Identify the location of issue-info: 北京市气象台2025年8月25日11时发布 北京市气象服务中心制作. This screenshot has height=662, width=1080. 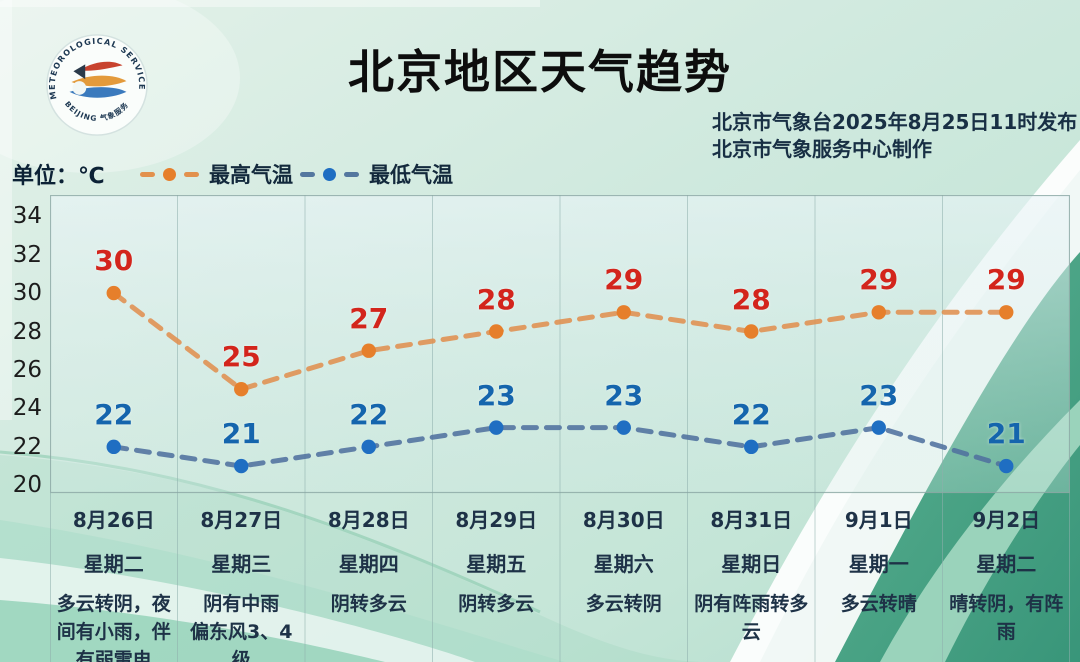
(894, 136).